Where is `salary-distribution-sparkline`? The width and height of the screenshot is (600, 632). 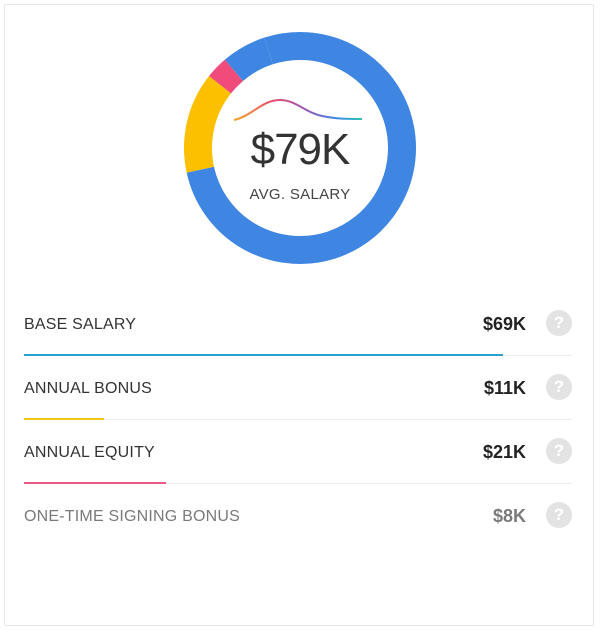 salary-distribution-sparkline is located at coordinates (298, 109).